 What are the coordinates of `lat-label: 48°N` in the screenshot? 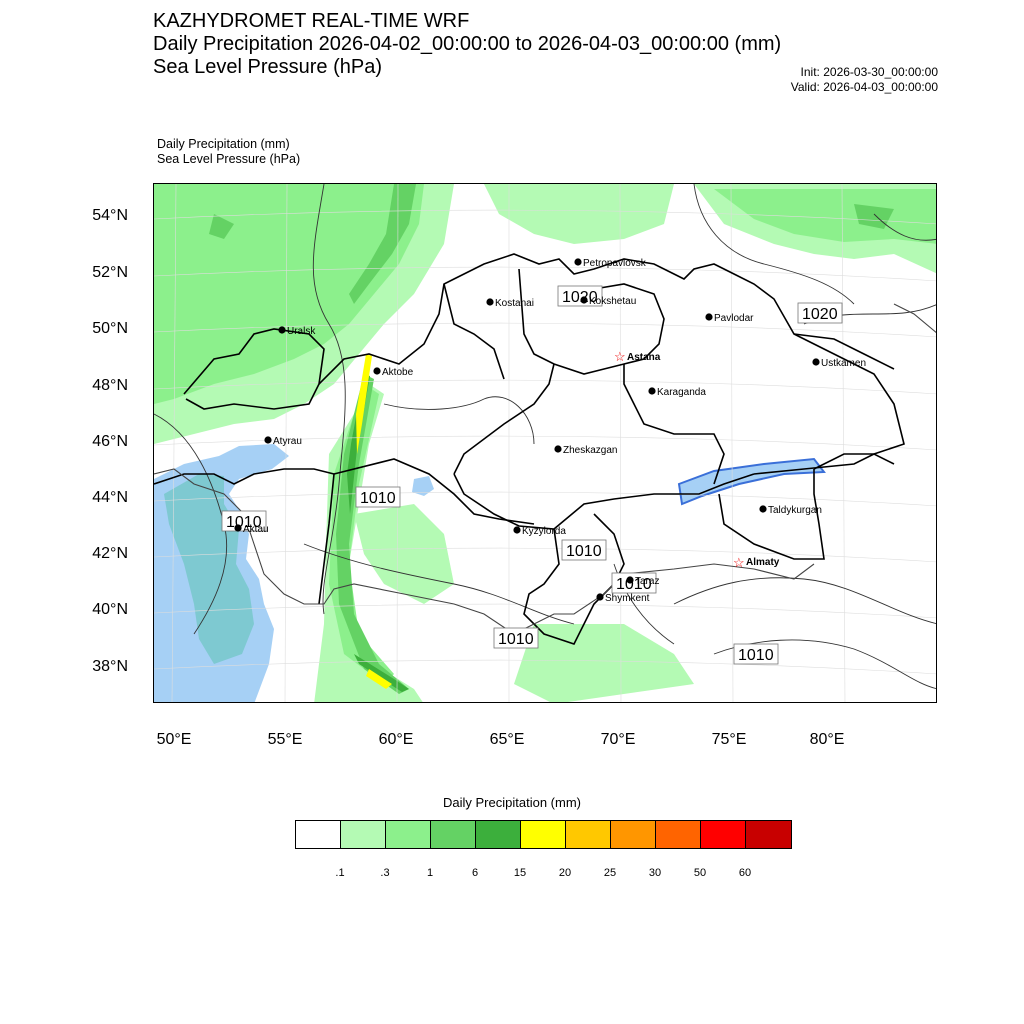 It's located at (110, 385).